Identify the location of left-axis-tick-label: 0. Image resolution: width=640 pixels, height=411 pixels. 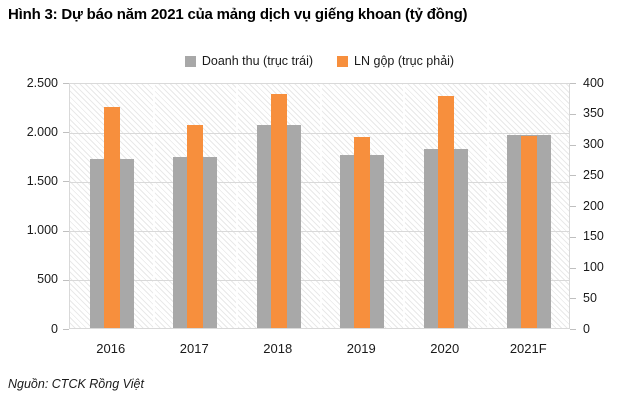
(54, 328).